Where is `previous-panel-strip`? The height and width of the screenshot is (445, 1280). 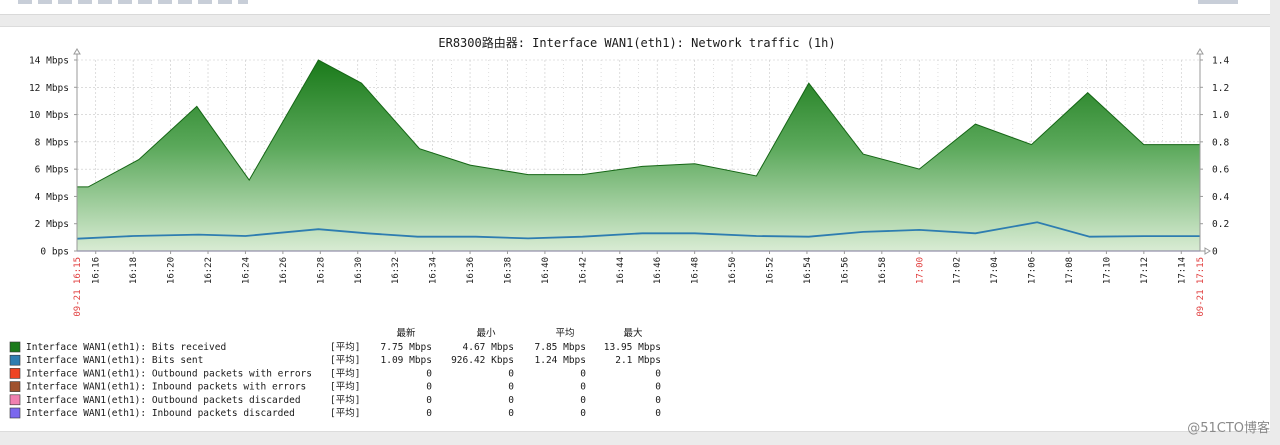 previous-panel-strip is located at coordinates (635, 7).